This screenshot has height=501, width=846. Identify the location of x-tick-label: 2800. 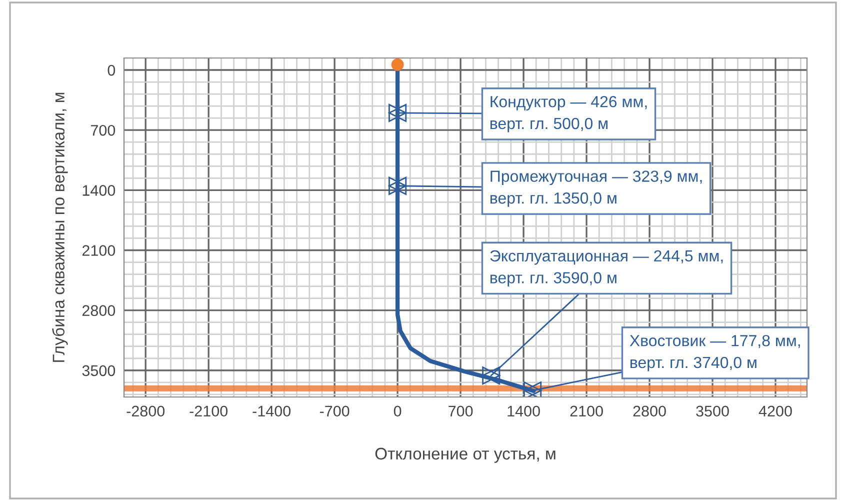
(649, 411).